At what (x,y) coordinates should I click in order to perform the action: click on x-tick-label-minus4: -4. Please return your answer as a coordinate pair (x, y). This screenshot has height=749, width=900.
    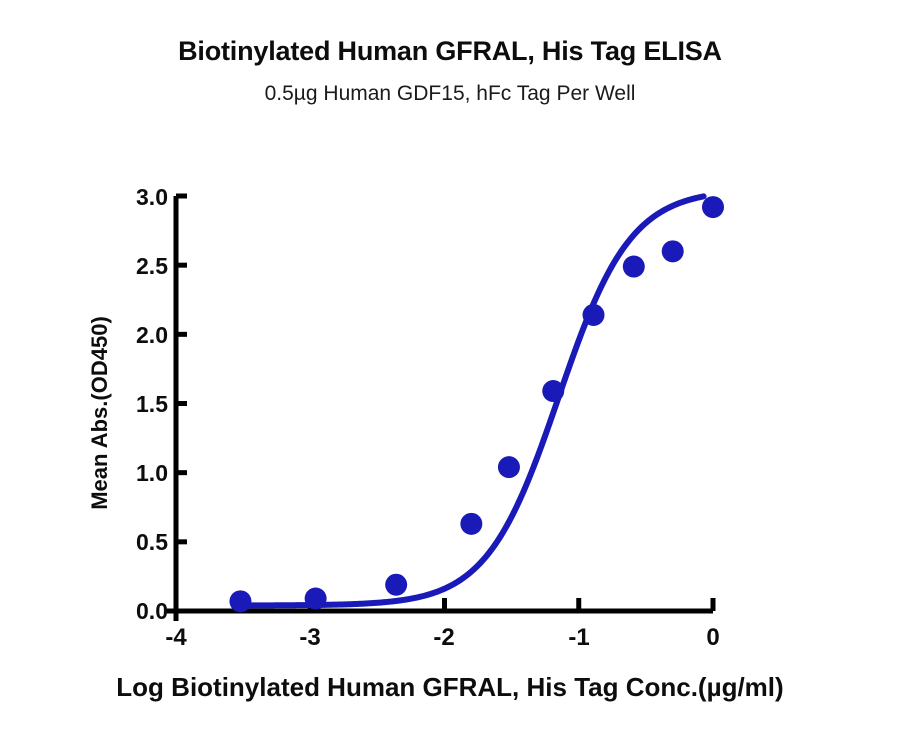
    Looking at the image, I should click on (176, 637).